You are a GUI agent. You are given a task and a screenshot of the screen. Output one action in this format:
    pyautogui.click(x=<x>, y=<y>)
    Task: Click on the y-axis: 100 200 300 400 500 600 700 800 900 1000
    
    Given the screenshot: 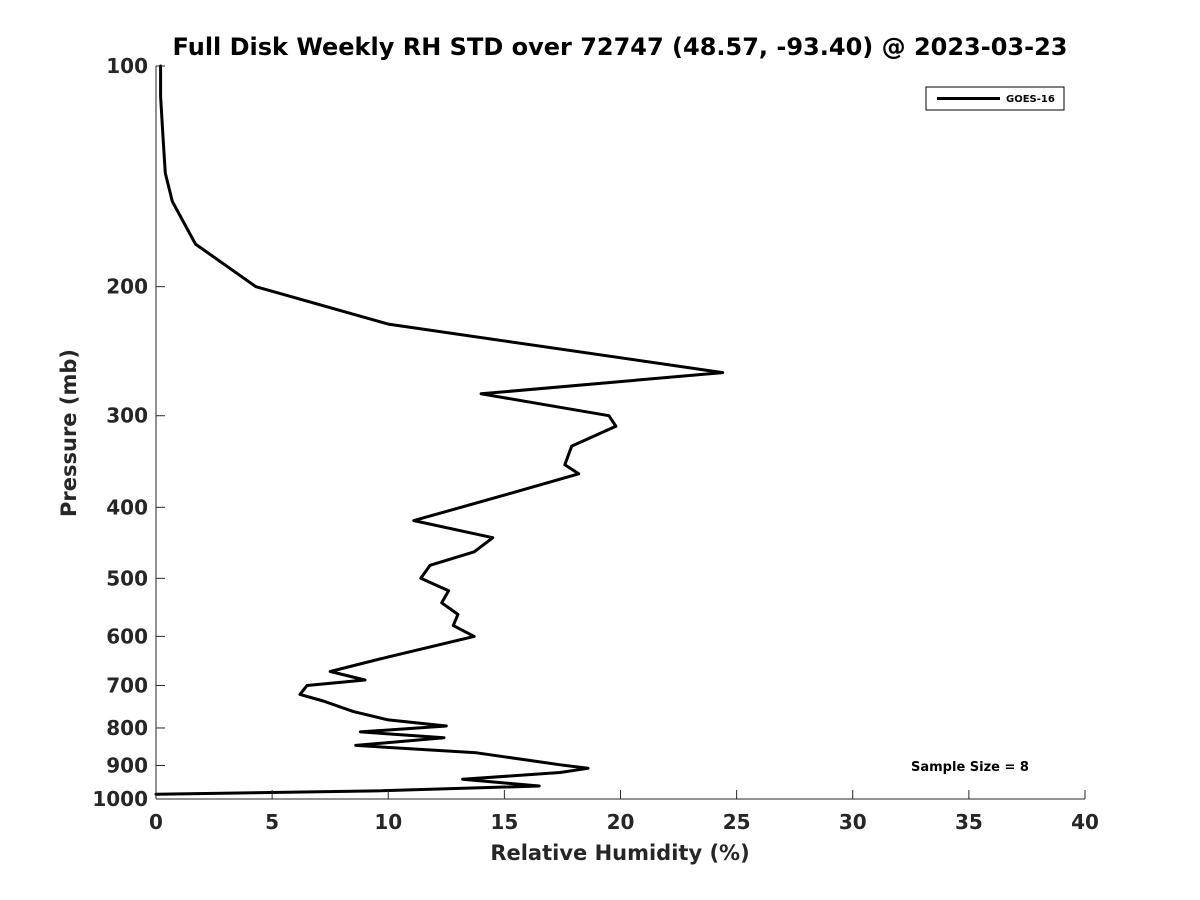 What is the action you would take?
    pyautogui.click(x=128, y=432)
    